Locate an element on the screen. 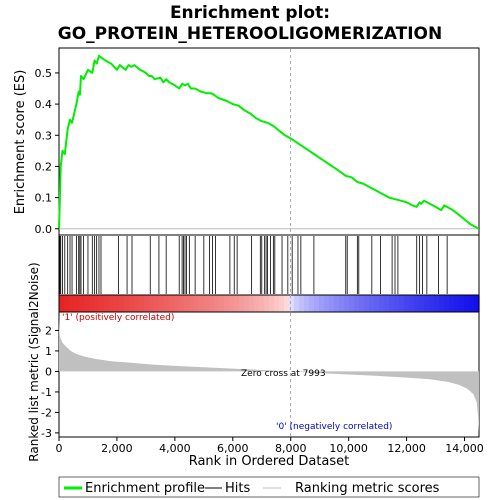  legend-box is located at coordinates (269, 487).